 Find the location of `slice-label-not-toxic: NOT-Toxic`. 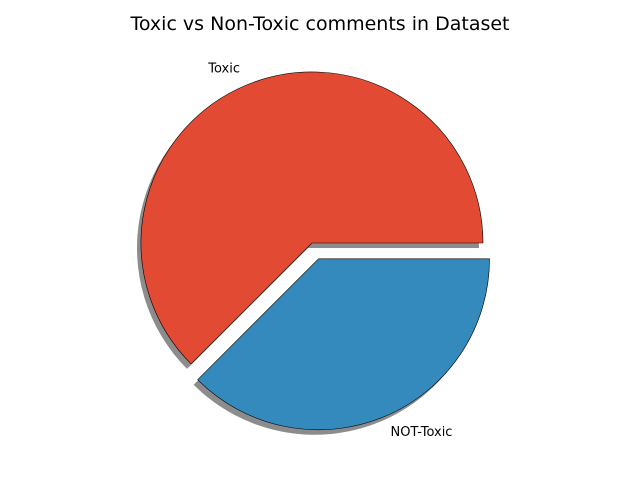

slice-label-not-toxic: NOT-Toxic is located at coordinates (422, 432).